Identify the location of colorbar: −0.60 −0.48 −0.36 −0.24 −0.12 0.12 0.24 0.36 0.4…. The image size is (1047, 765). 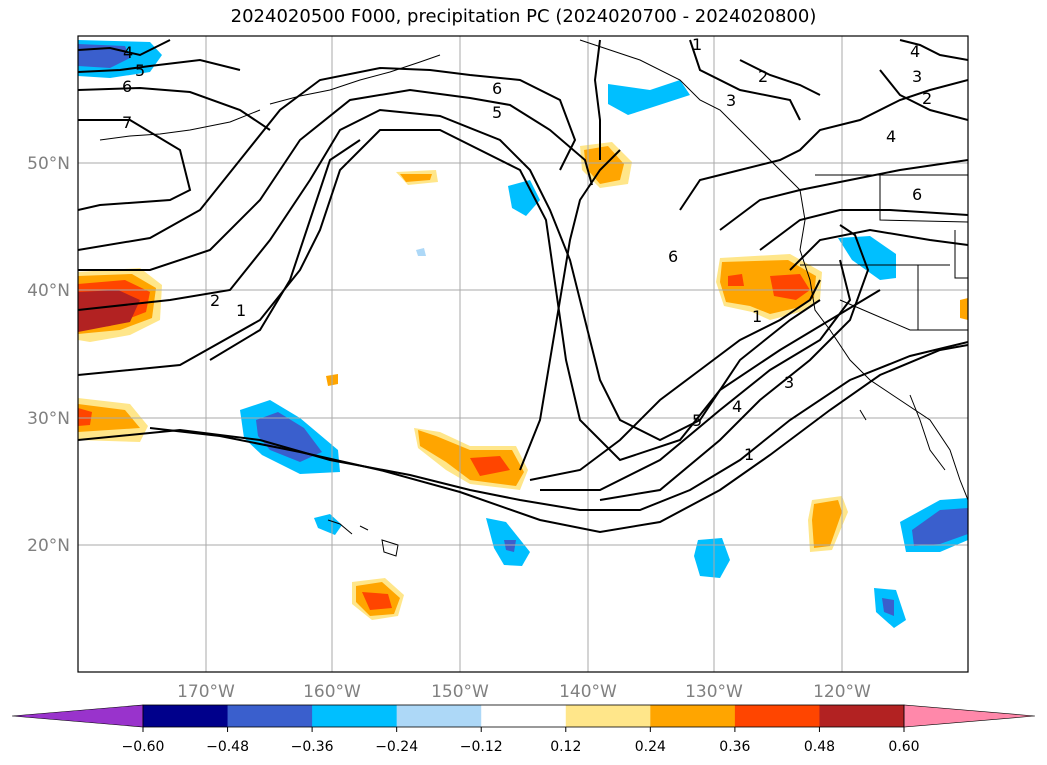
(523, 729).